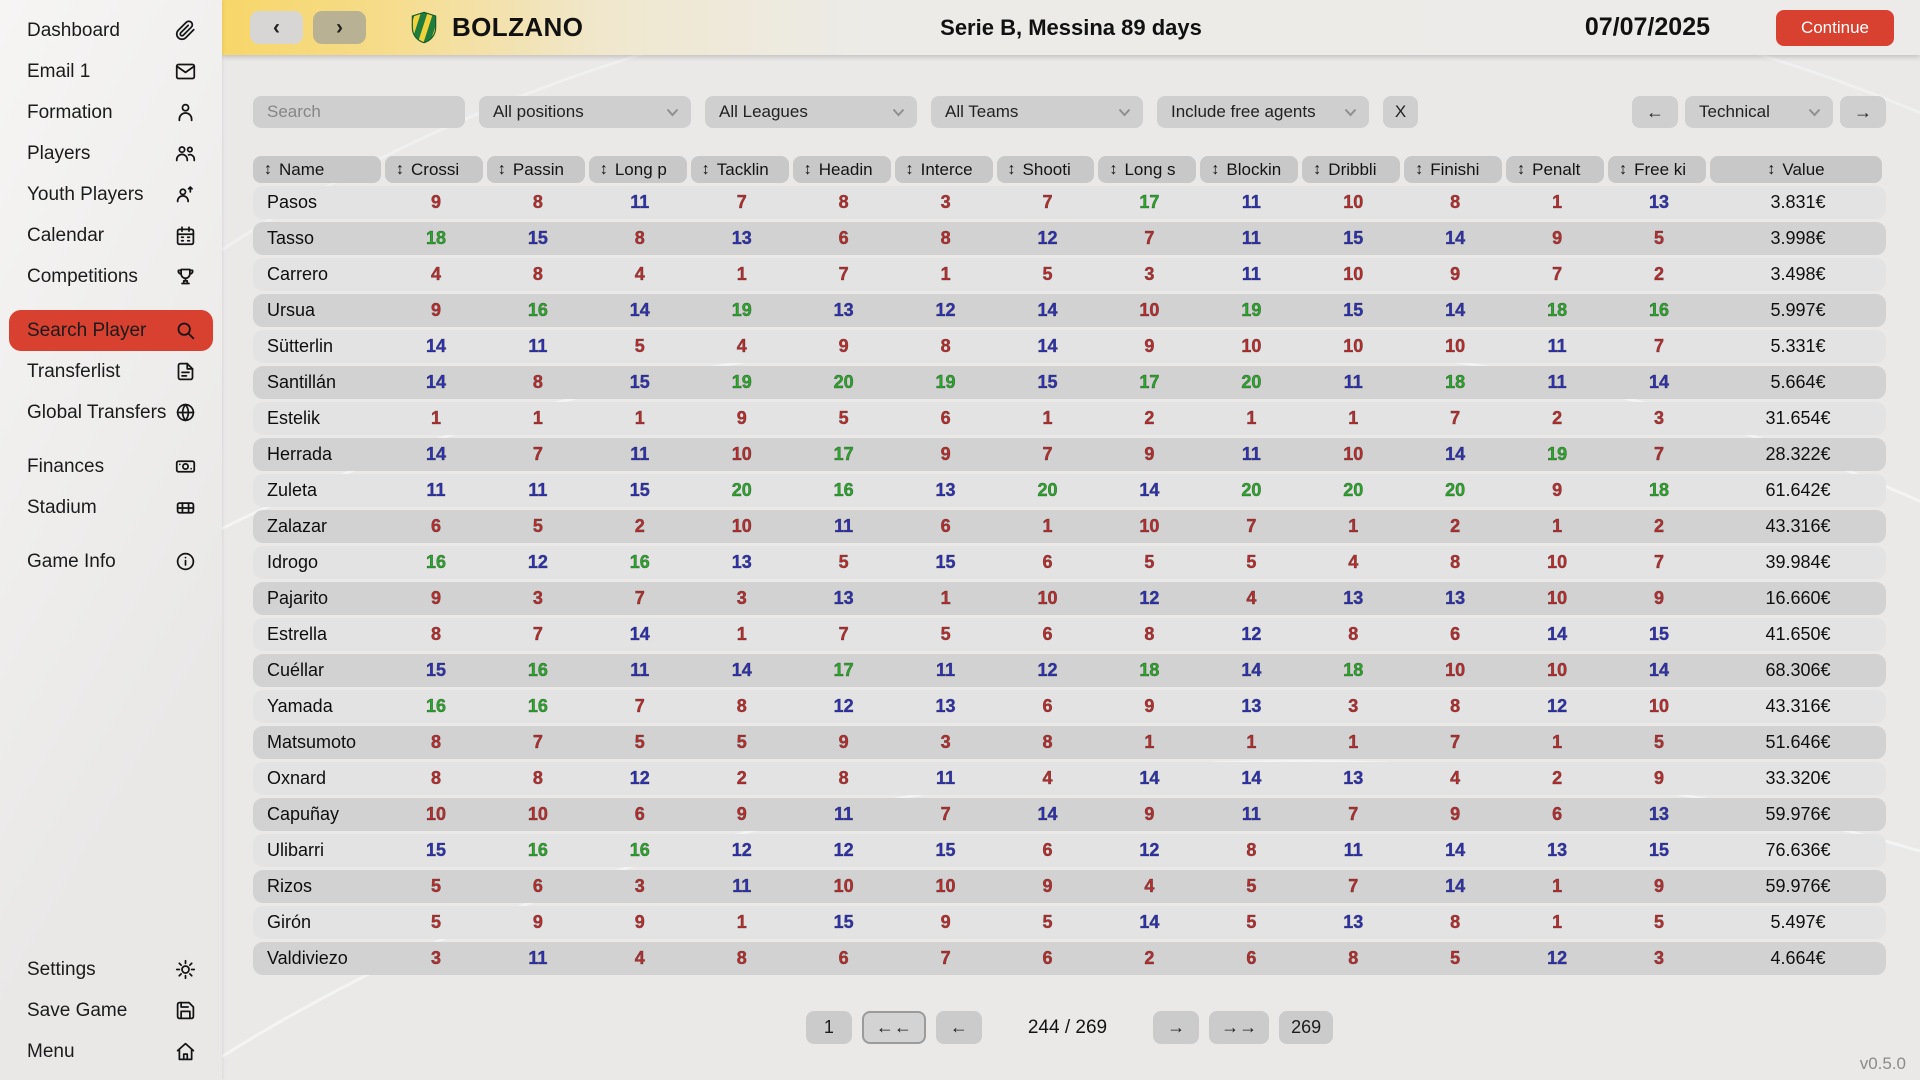 This screenshot has height=1080, width=1920. What do you see at coordinates (1069, 202) in the screenshot?
I see `player-row: Pasos 9 8 11 7 8 3 7 17 11 10 8 1 13 3.831€` at bounding box center [1069, 202].